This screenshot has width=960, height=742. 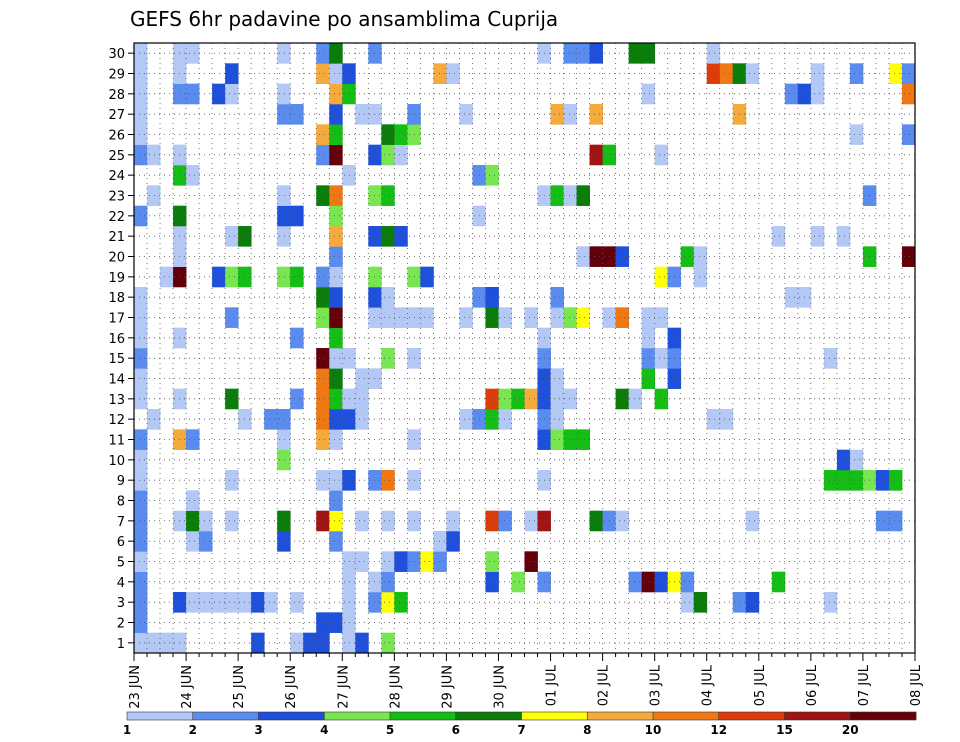 What do you see at coordinates (121, 624) in the screenshot?
I see `y-tick-label: 2` at bounding box center [121, 624].